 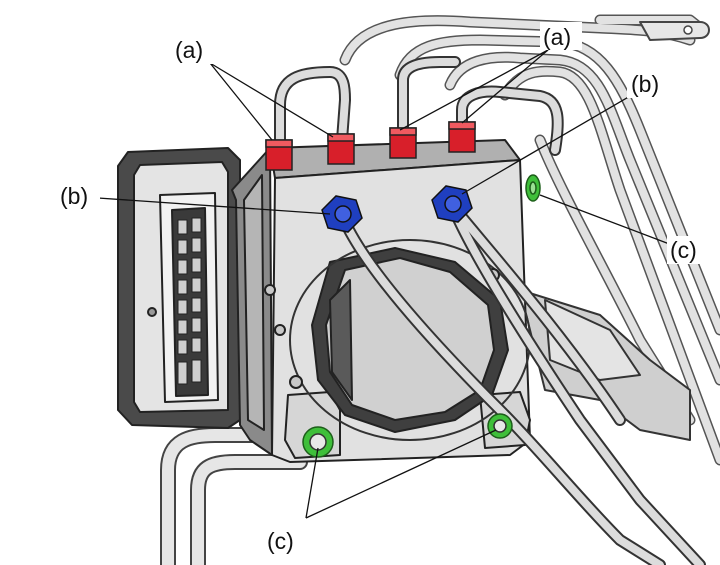 What do you see at coordinates (683, 250) in the screenshot?
I see `label-c-right: (c)` at bounding box center [683, 250].